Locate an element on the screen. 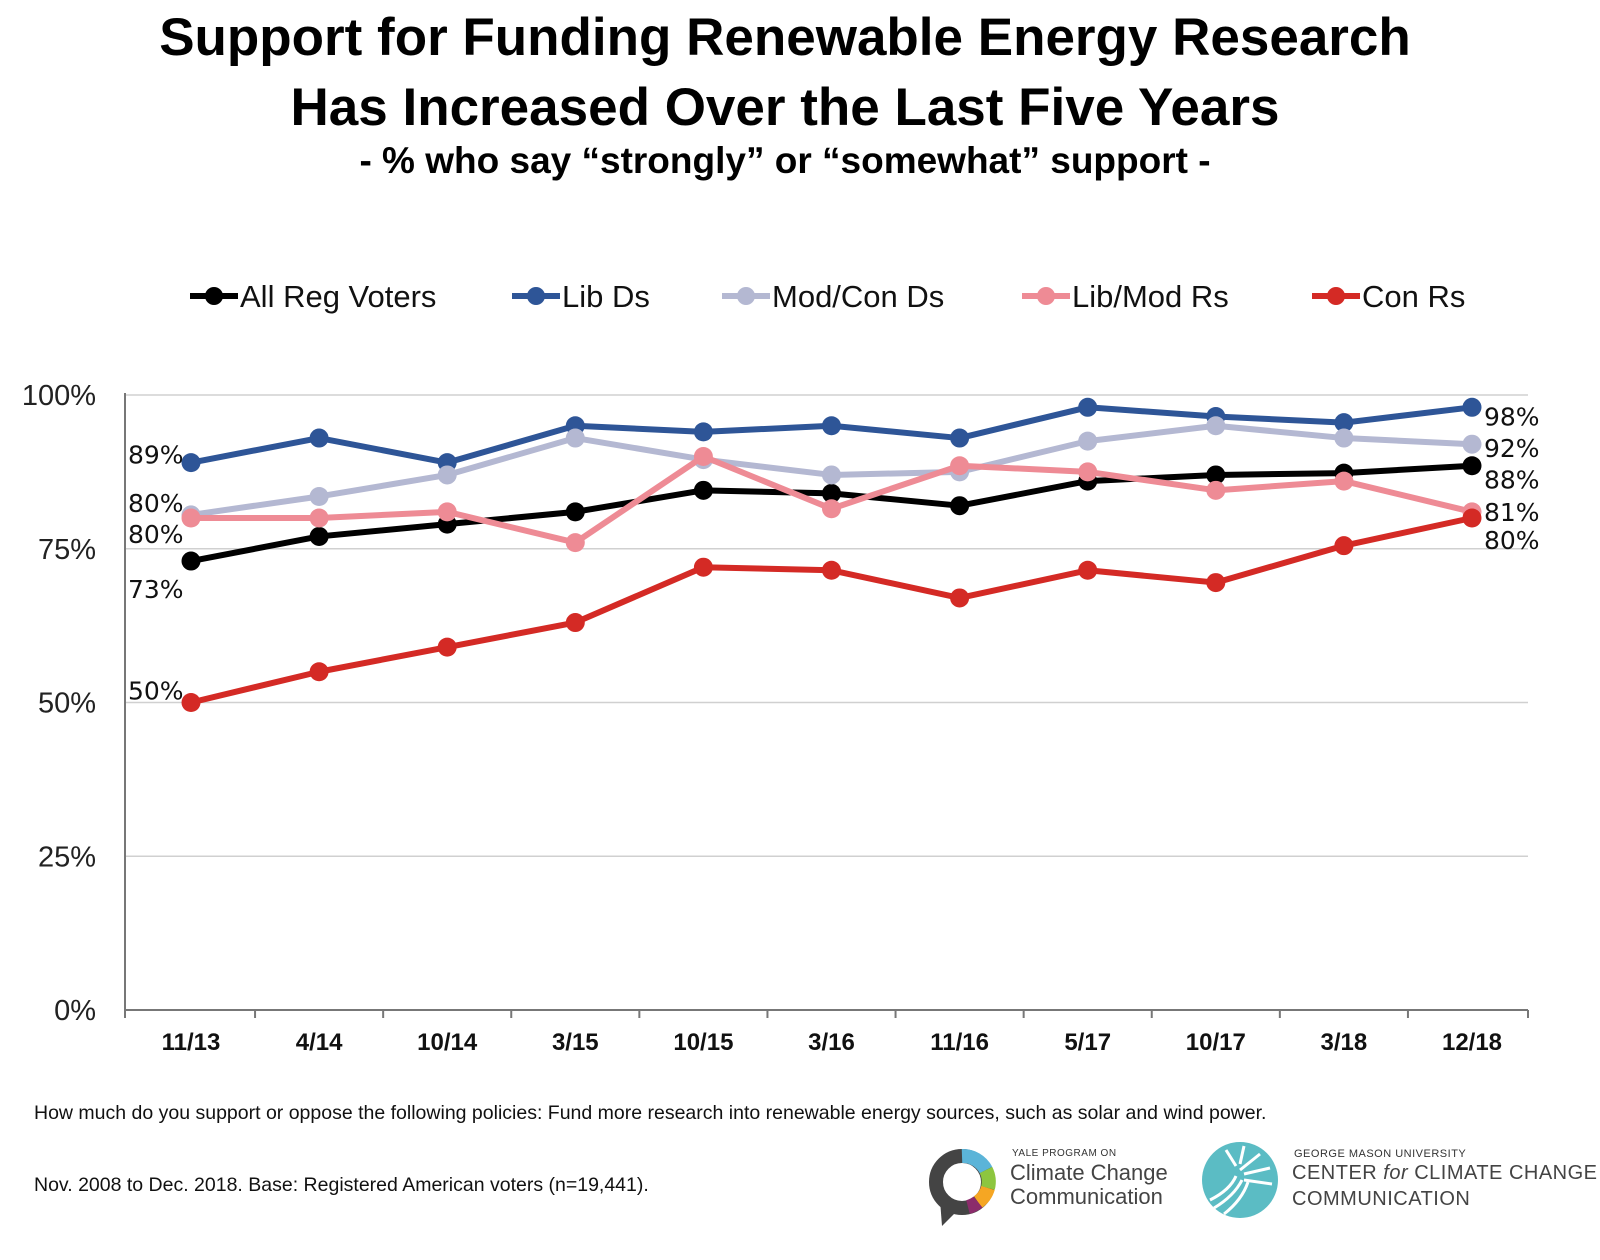  x-tick-label: 10/17 is located at coordinates (1216, 1042).